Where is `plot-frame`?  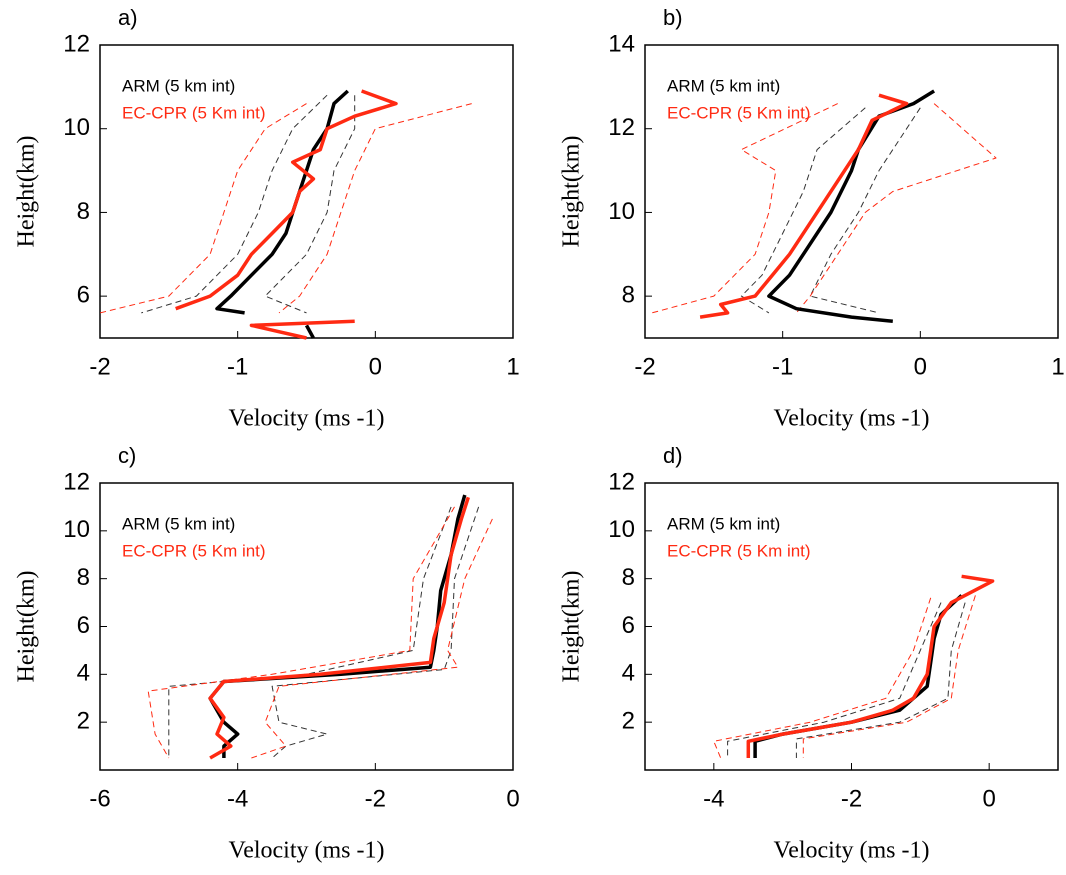 plot-frame is located at coordinates (851, 191).